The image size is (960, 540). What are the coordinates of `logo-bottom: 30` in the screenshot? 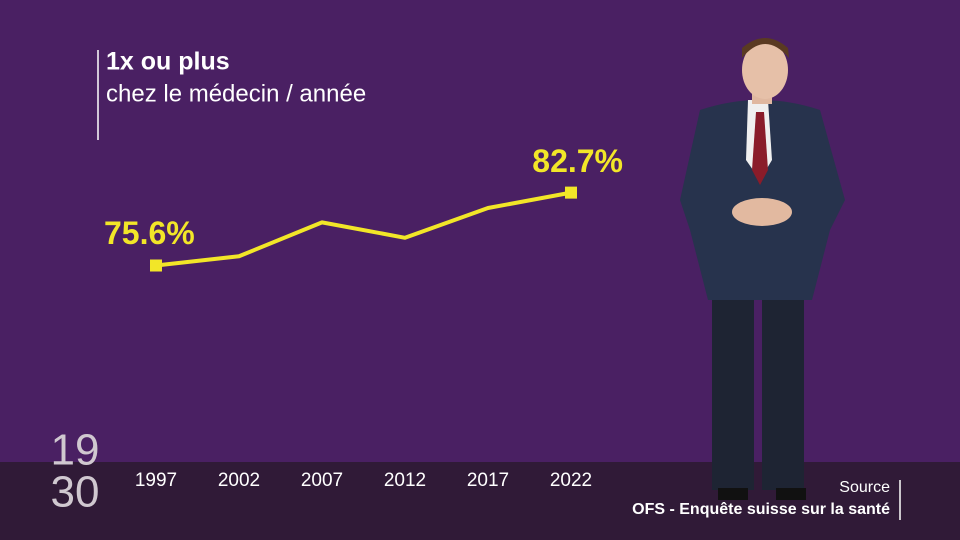 It's located at (75, 492).